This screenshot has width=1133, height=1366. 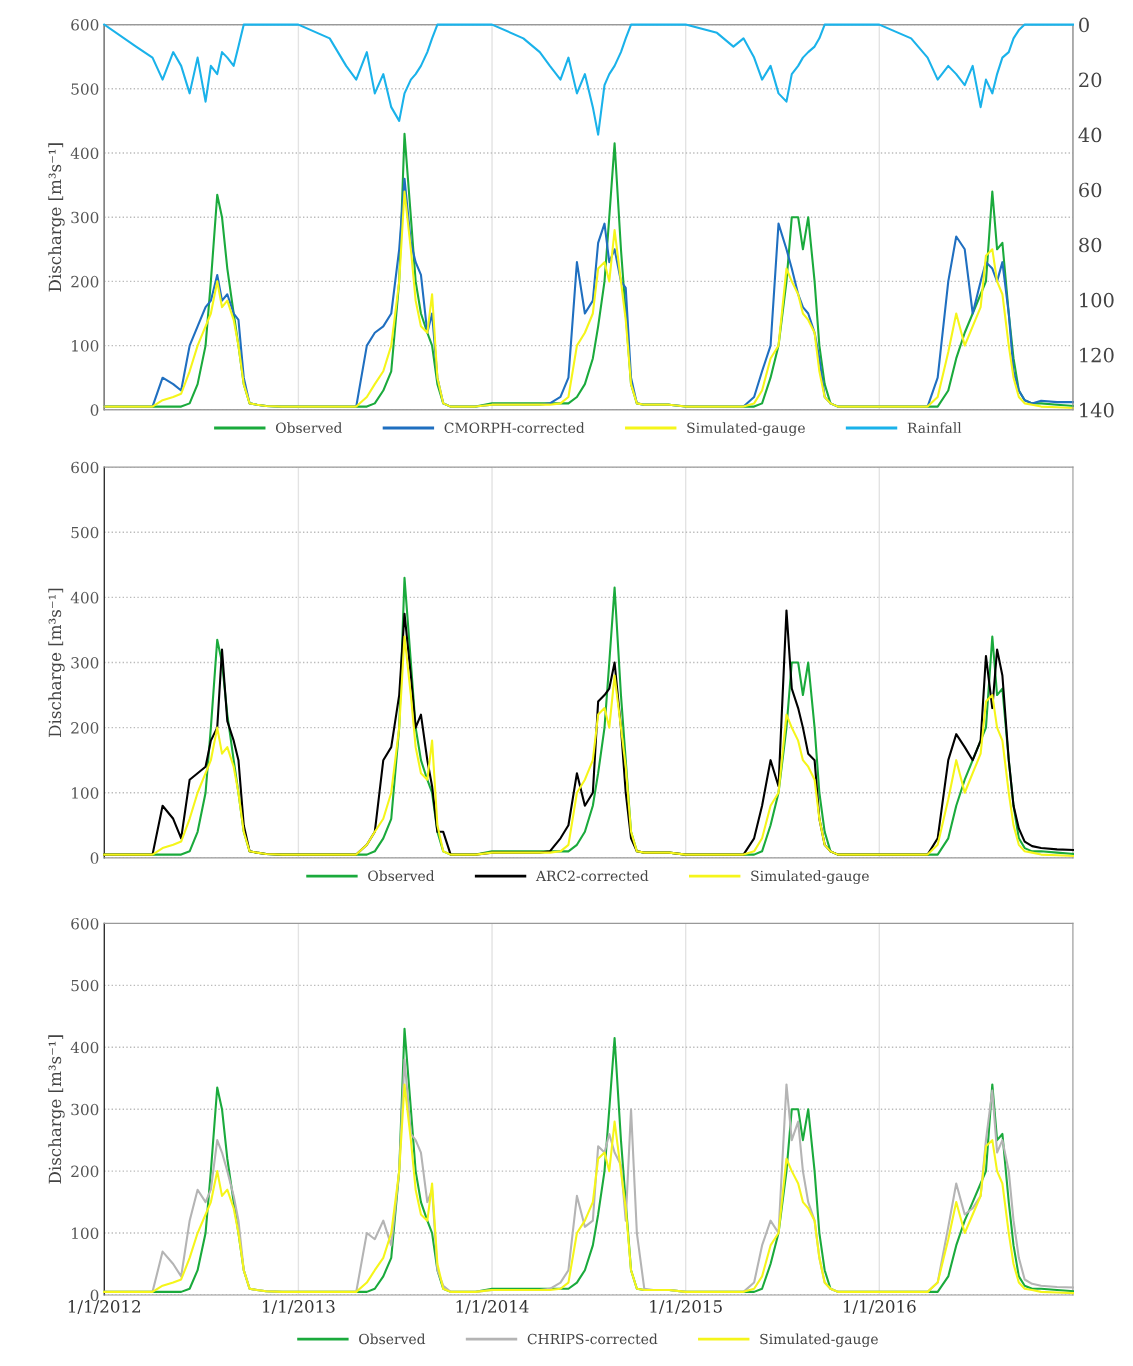 What do you see at coordinates (104, 1307) in the screenshot?
I see `x-tick-label: 1/1/2012` at bounding box center [104, 1307].